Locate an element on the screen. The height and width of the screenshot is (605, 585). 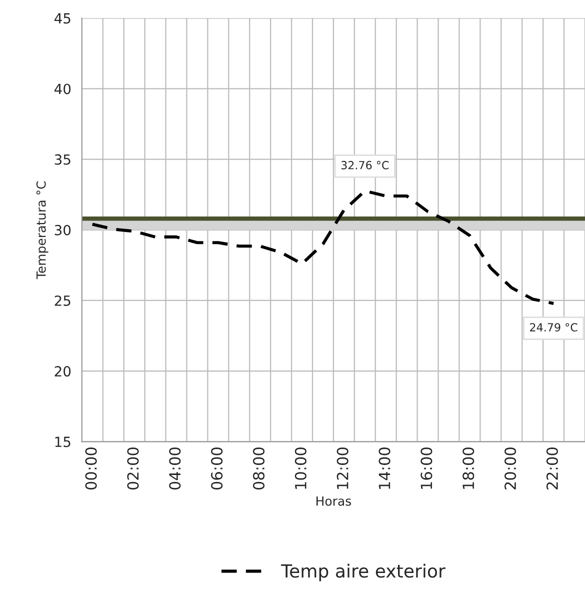
x-tick-label: 16:00 is located at coordinates (426, 468).